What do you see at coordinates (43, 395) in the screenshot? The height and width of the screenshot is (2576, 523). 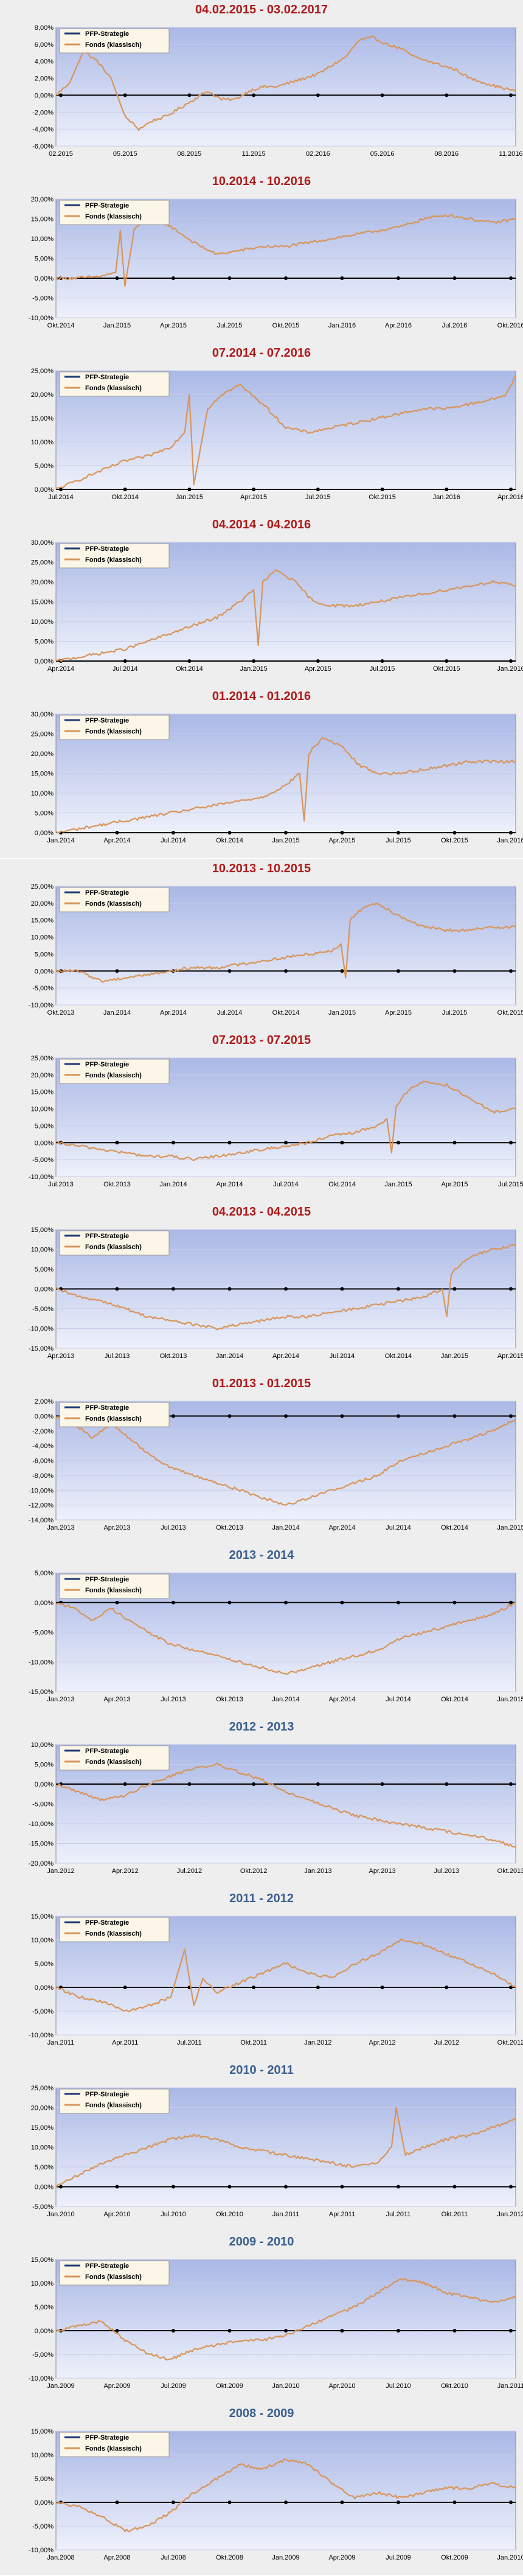 I see `y-tick-label: 20,00%` at bounding box center [43, 395].